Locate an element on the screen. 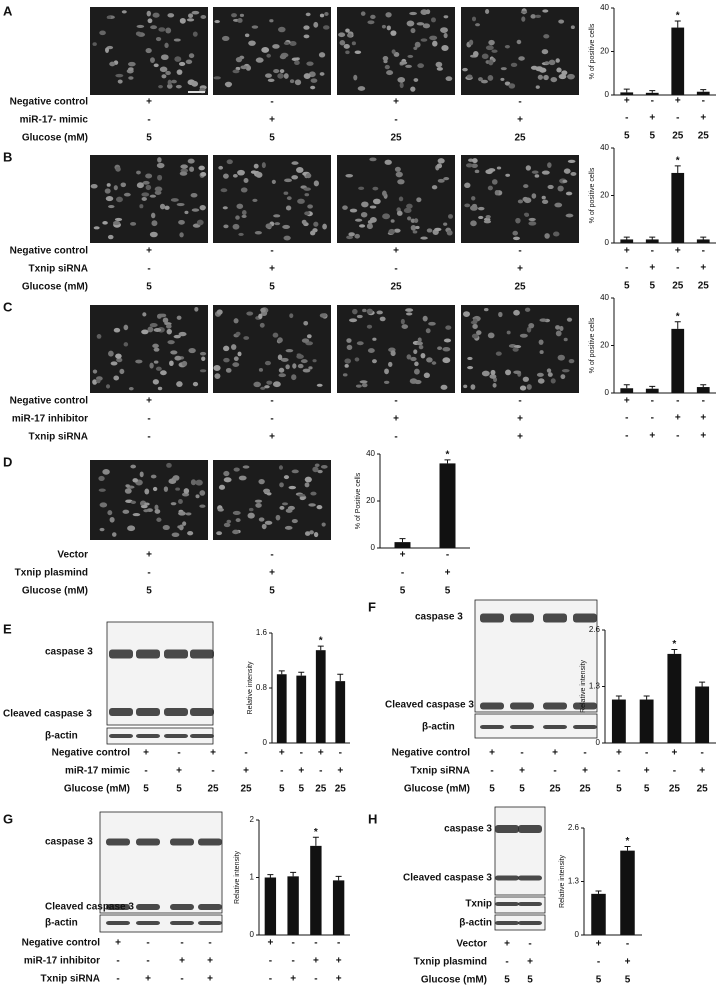 The image size is (721, 994). condition-label: Negative control is located at coordinates (49, 102).